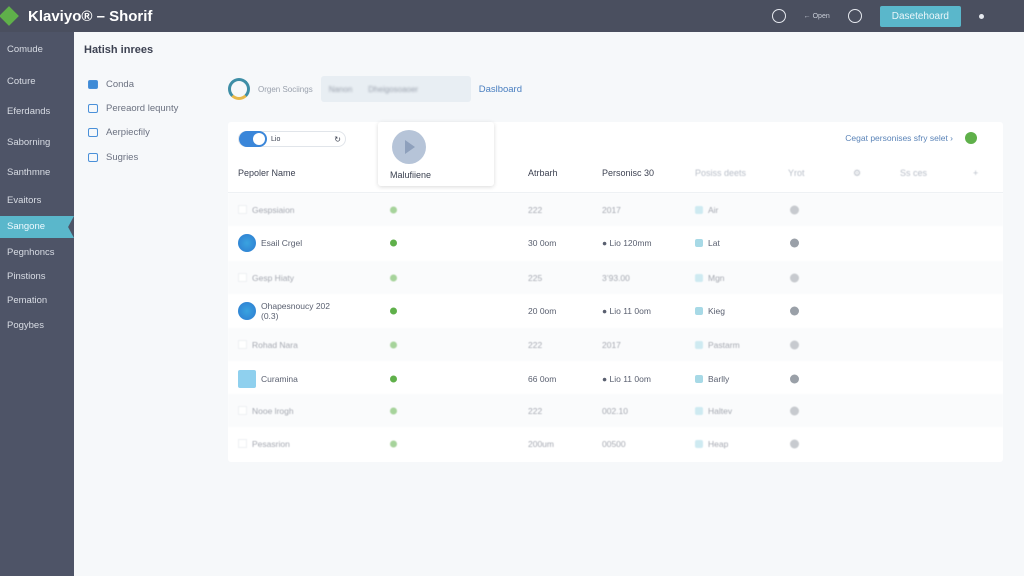 The height and width of the screenshot is (576, 1024). Describe the element at coordinates (282, 242) in the screenshot. I see `row-name: Esail Crgel` at that location.